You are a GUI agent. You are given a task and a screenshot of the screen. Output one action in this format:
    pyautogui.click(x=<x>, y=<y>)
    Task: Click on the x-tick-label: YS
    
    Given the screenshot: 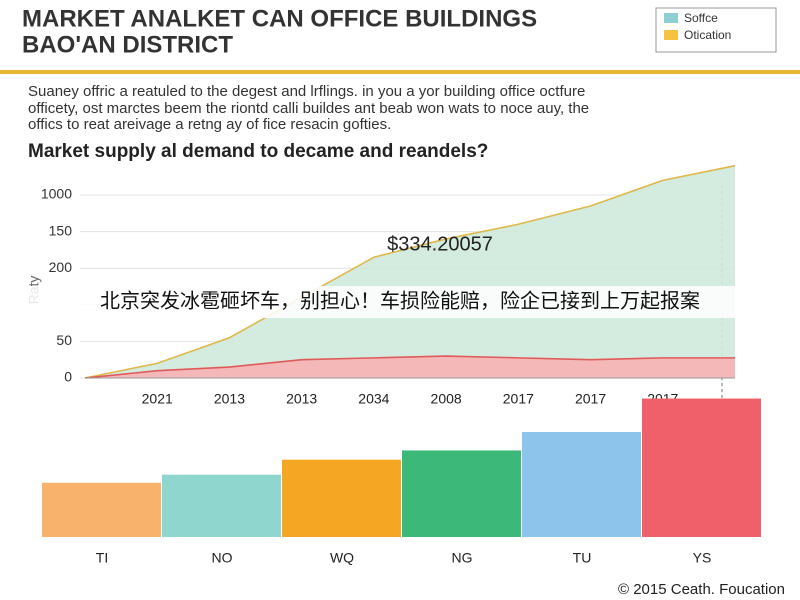 What is the action you would take?
    pyautogui.click(x=702, y=558)
    